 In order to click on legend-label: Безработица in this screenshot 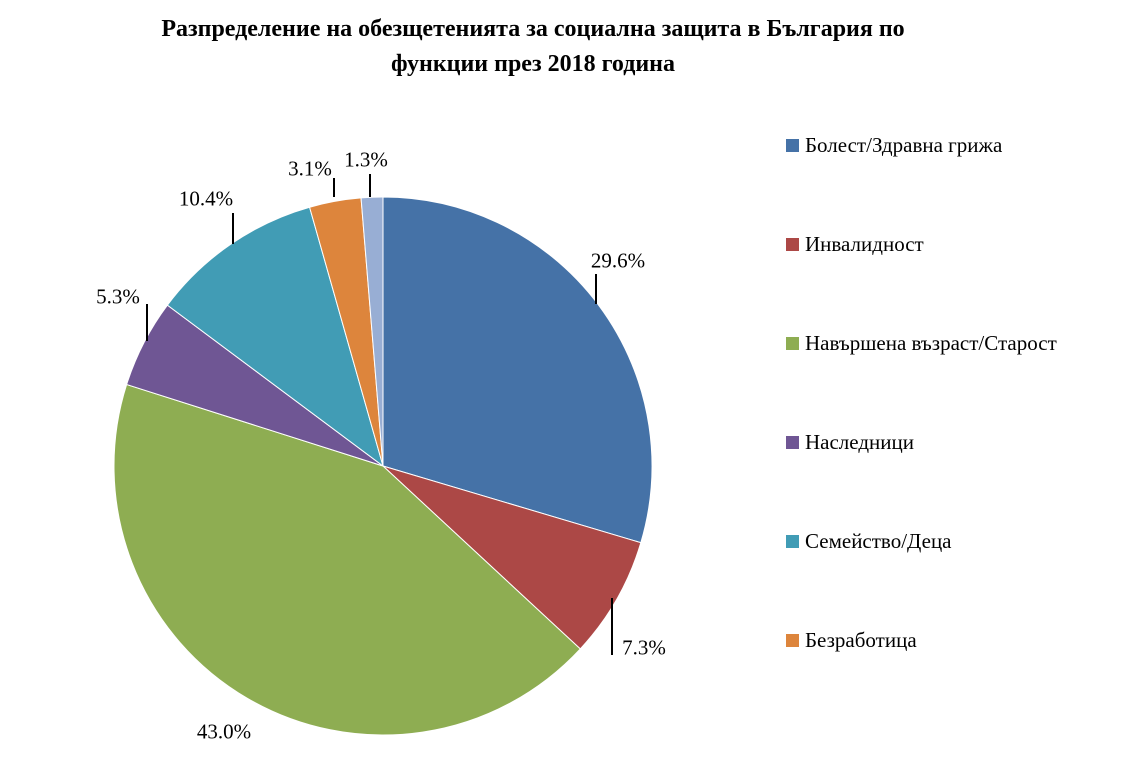, I will do `click(861, 640)`.